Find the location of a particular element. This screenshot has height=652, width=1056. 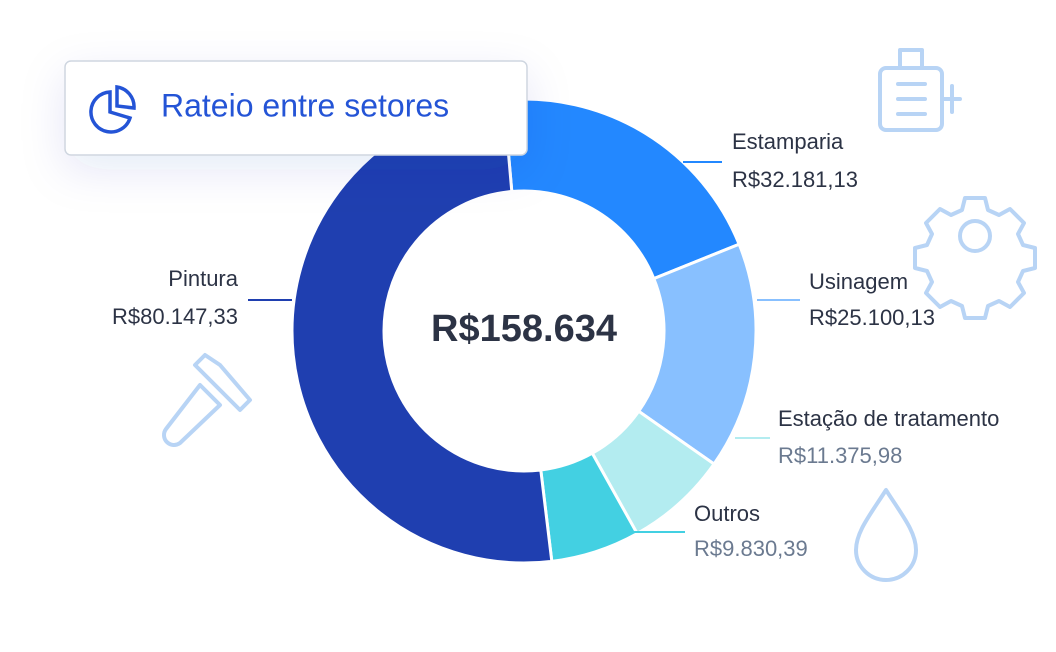

category-label: Estamparia is located at coordinates (788, 141).